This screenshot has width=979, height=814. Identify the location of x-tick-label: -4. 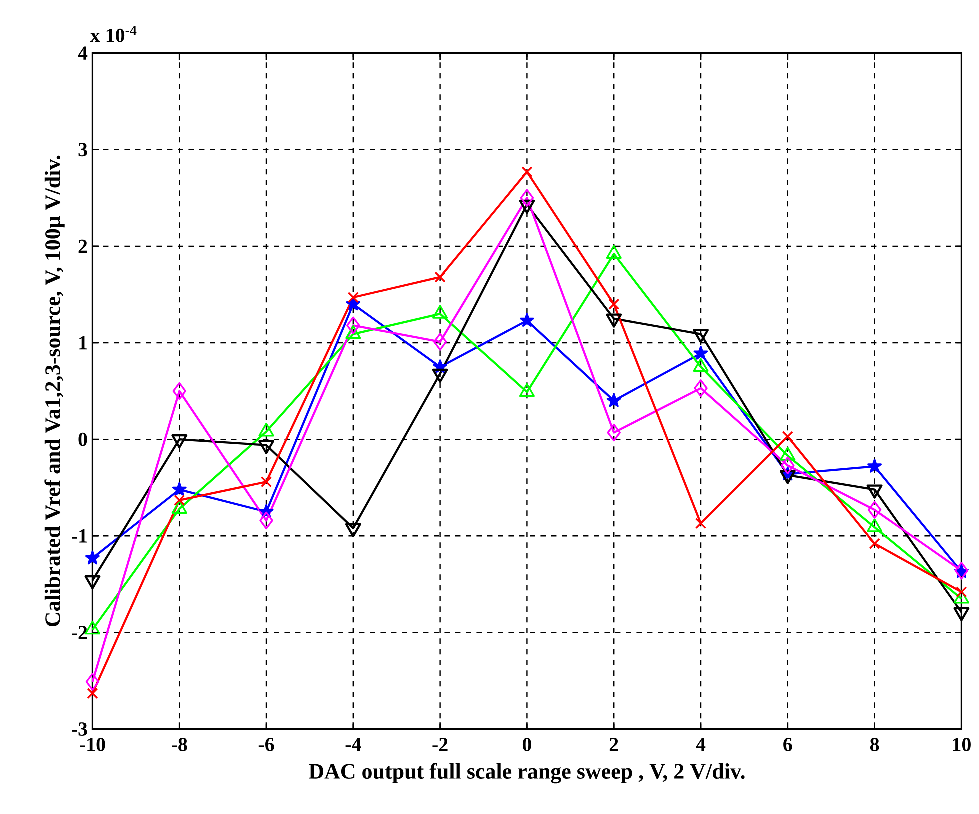
(354, 745).